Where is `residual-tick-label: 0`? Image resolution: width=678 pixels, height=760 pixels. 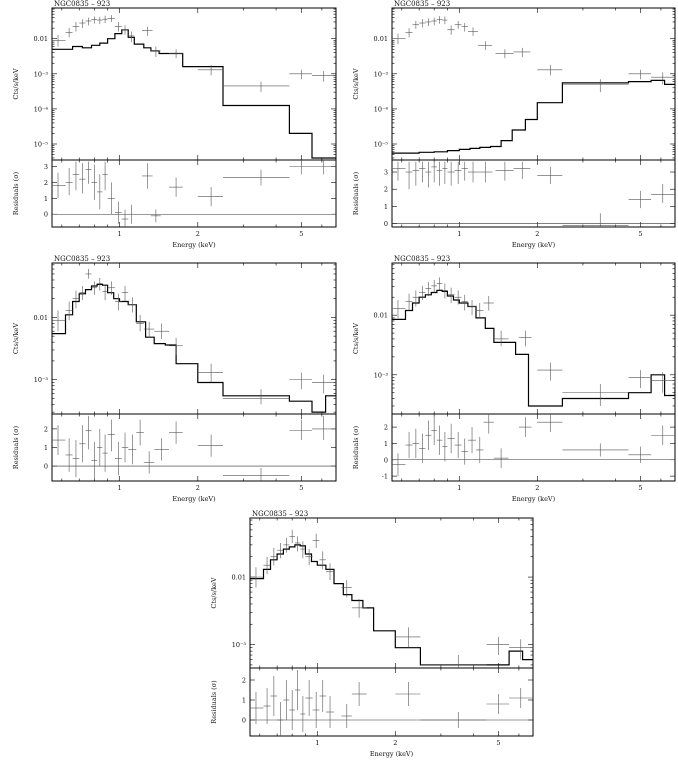 residual-tick-label: 0 is located at coordinates (46, 467).